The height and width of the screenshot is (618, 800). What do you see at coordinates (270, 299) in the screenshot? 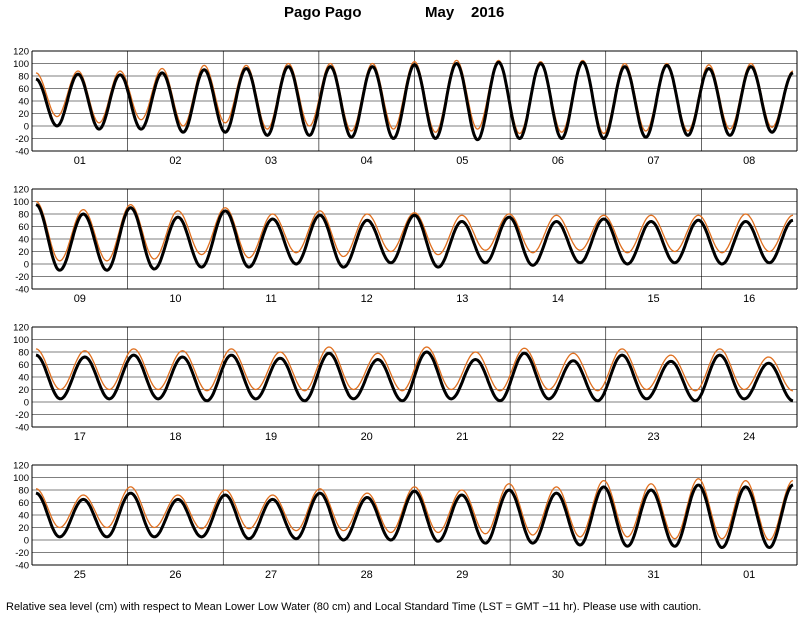
I see `day-label: 11` at bounding box center [270, 299].